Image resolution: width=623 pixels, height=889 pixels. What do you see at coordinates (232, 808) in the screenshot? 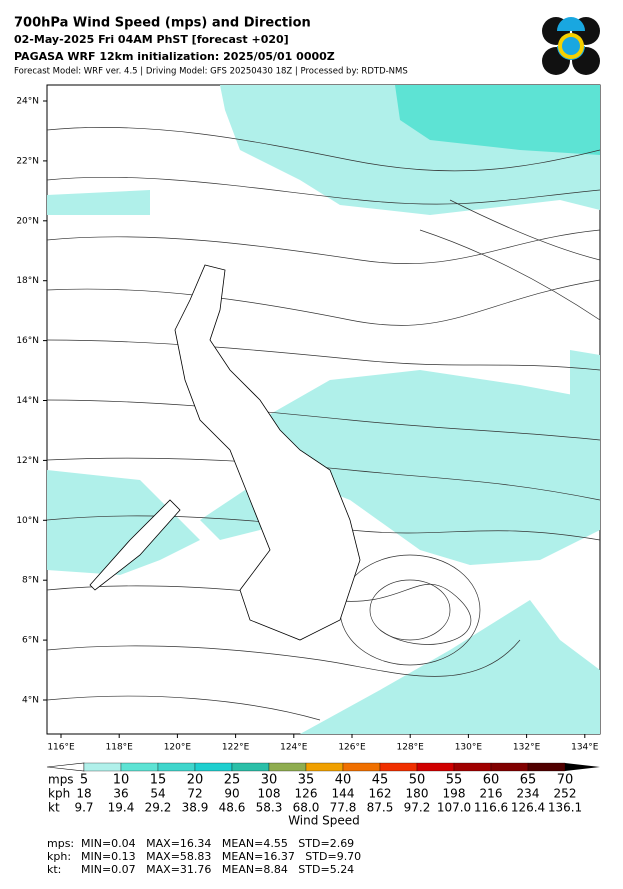
I see `colorbar-label: 48.6` at bounding box center [232, 808].